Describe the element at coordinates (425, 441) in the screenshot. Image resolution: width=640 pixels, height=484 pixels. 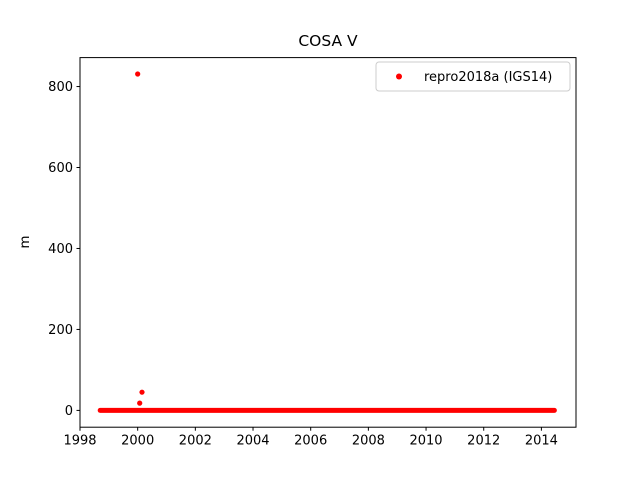
I see `x-tick-label: 2010` at that location.